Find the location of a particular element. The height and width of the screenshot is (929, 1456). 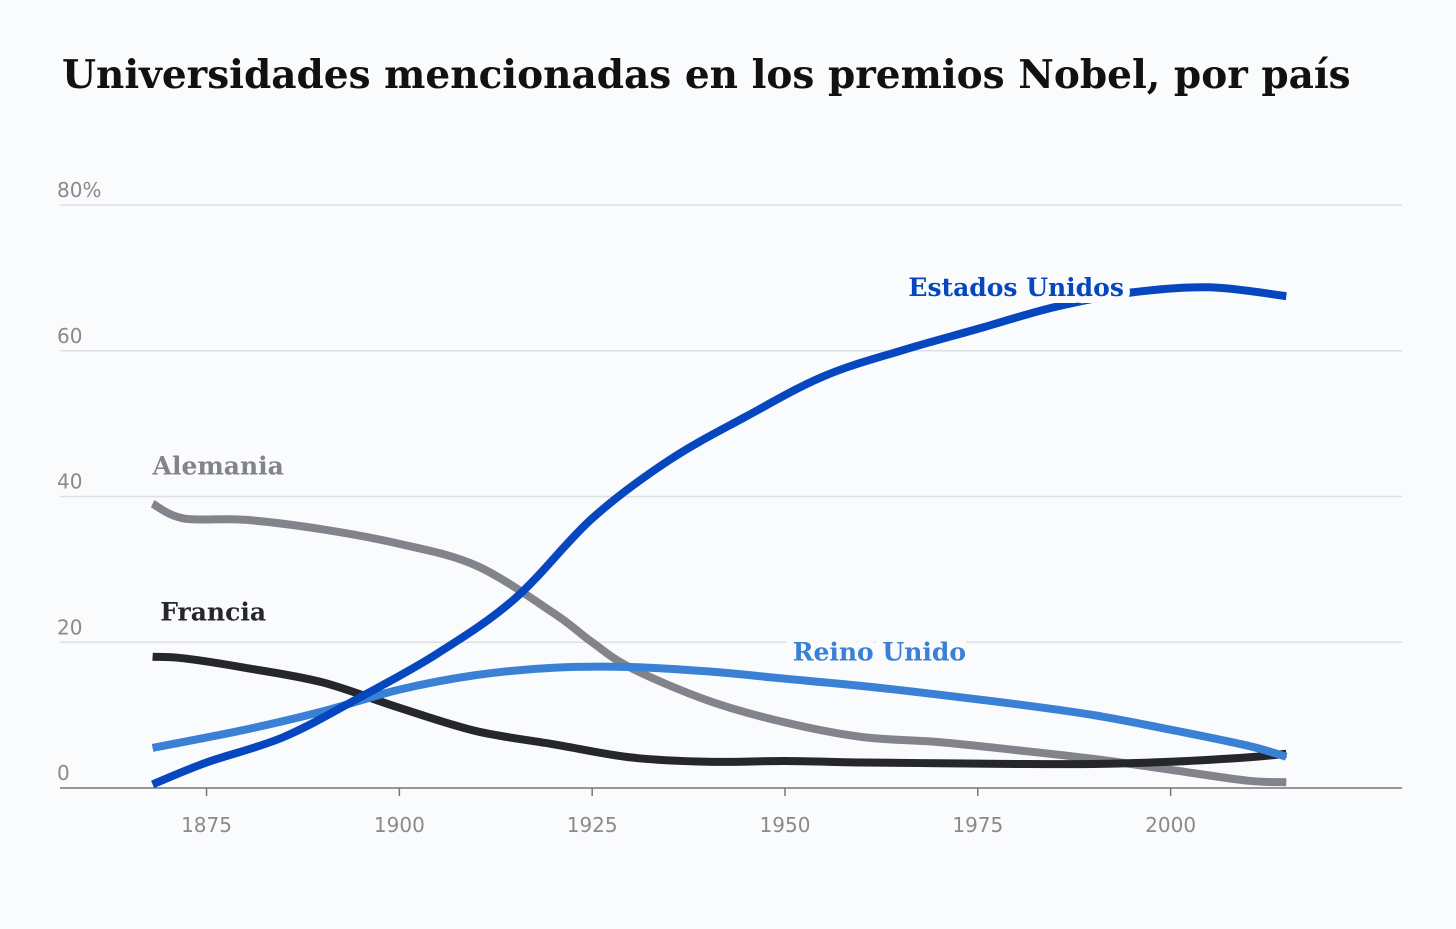

y-tick-label-20: 20 is located at coordinates (69, 627).